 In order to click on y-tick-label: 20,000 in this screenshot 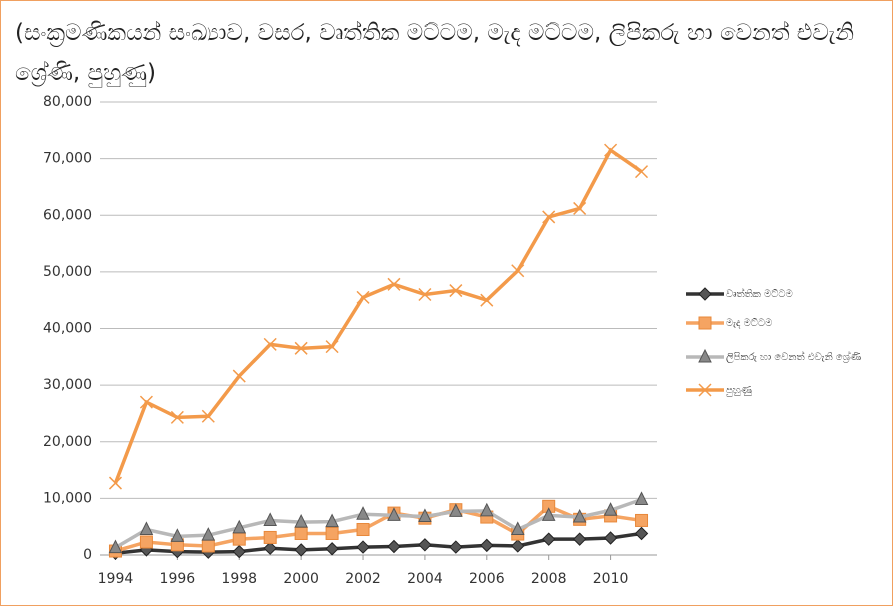, I will do `click(67, 442)`.